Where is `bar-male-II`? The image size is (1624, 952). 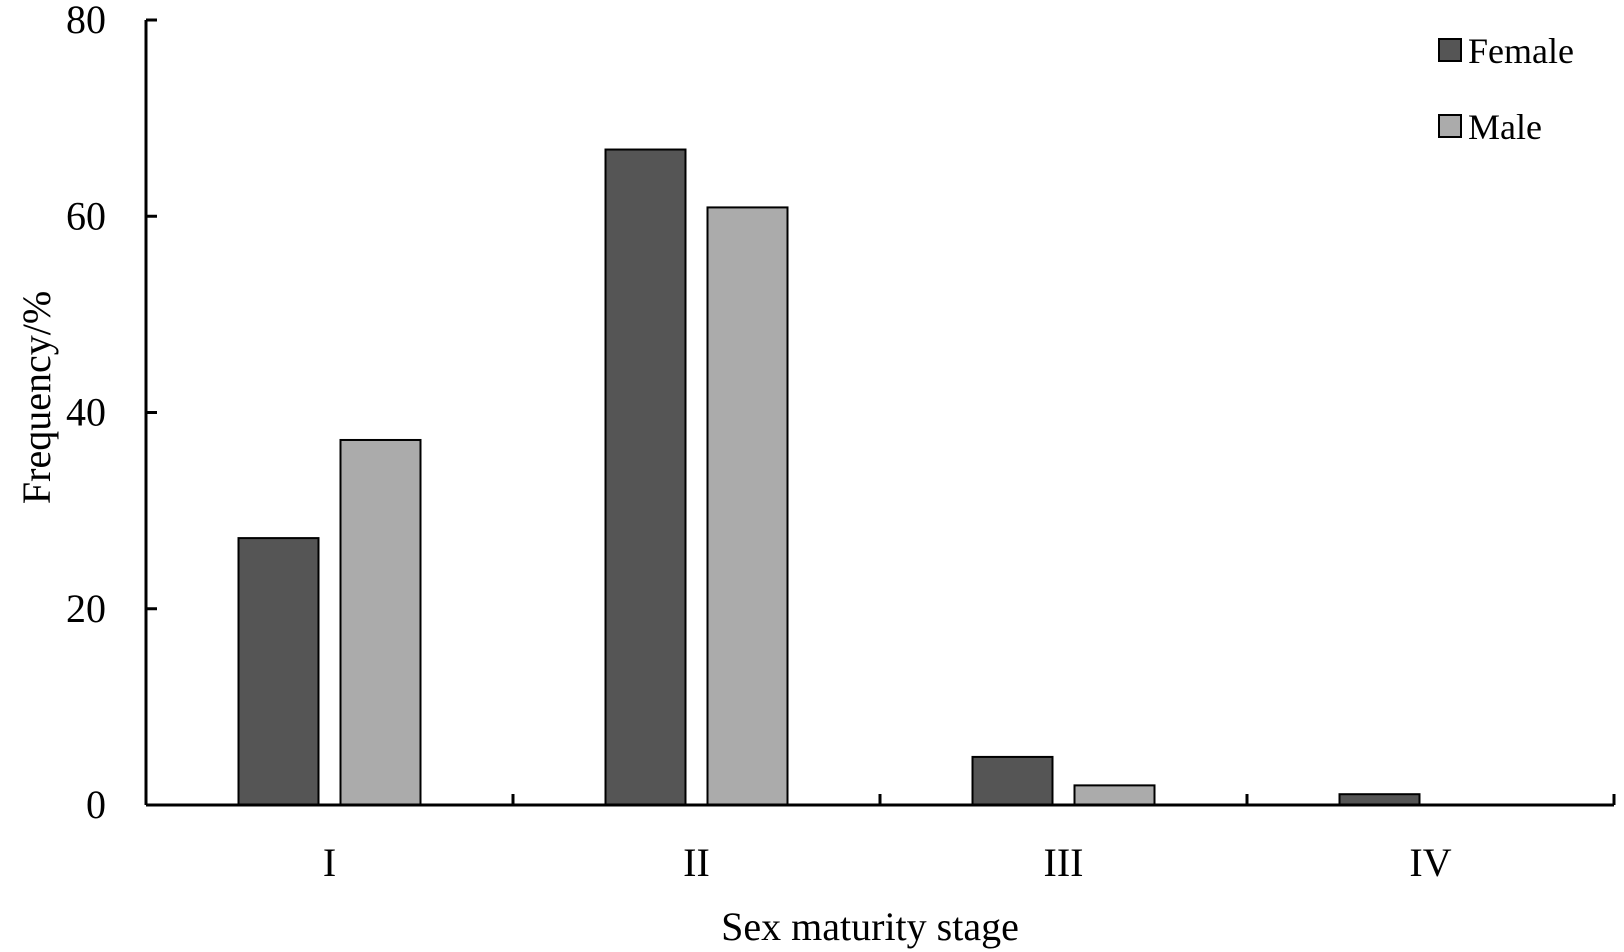 bar-male-II is located at coordinates (747, 506).